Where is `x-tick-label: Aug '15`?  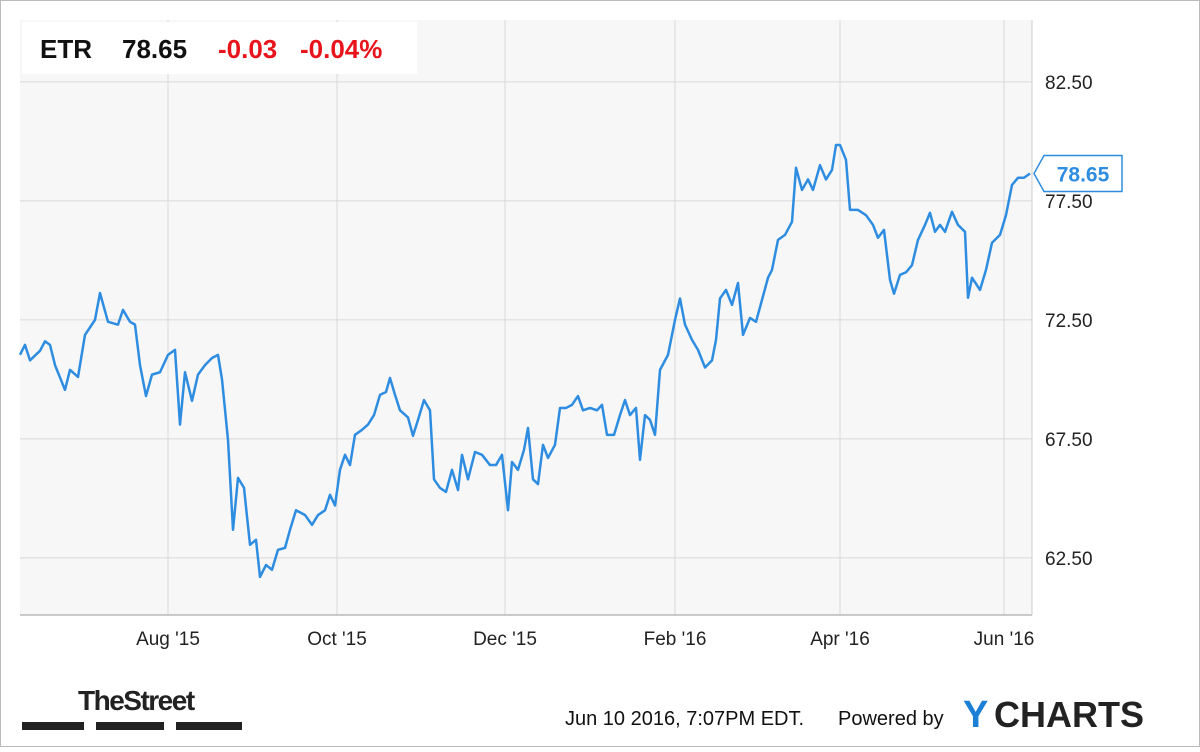
x-tick-label: Aug '15 is located at coordinates (168, 639).